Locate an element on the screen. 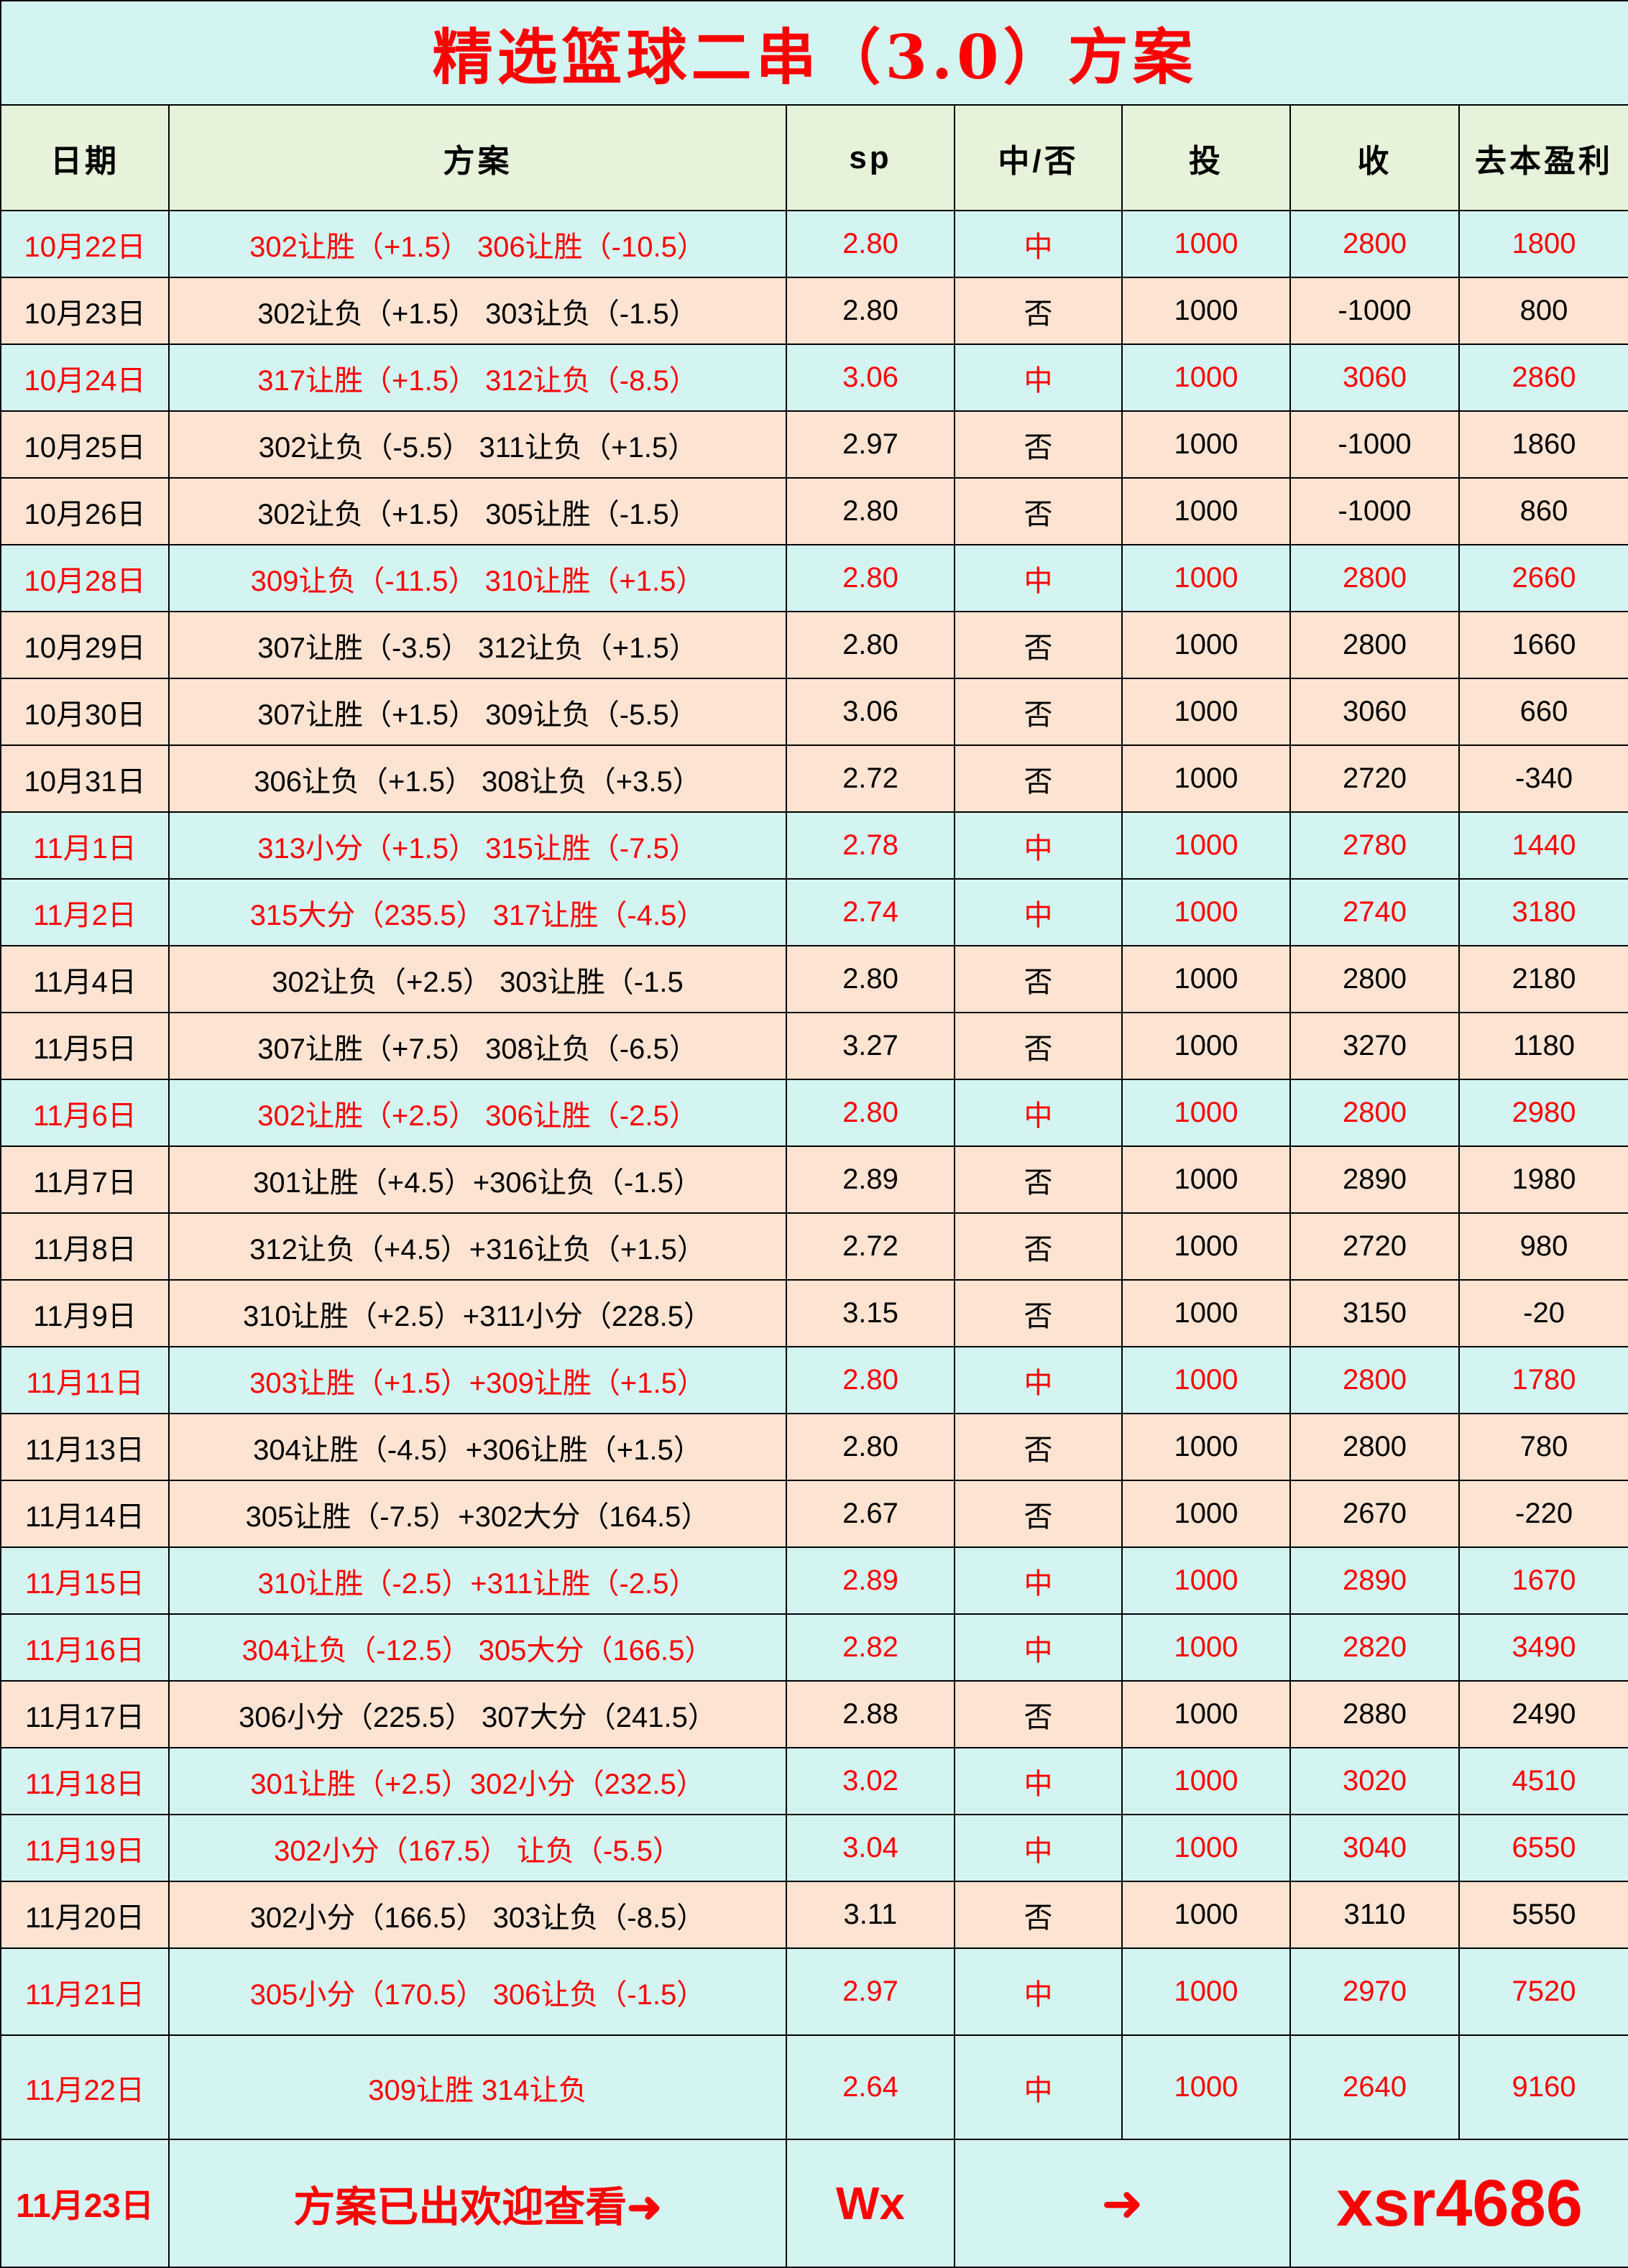  profit-cell: 1800 is located at coordinates (1543, 244).